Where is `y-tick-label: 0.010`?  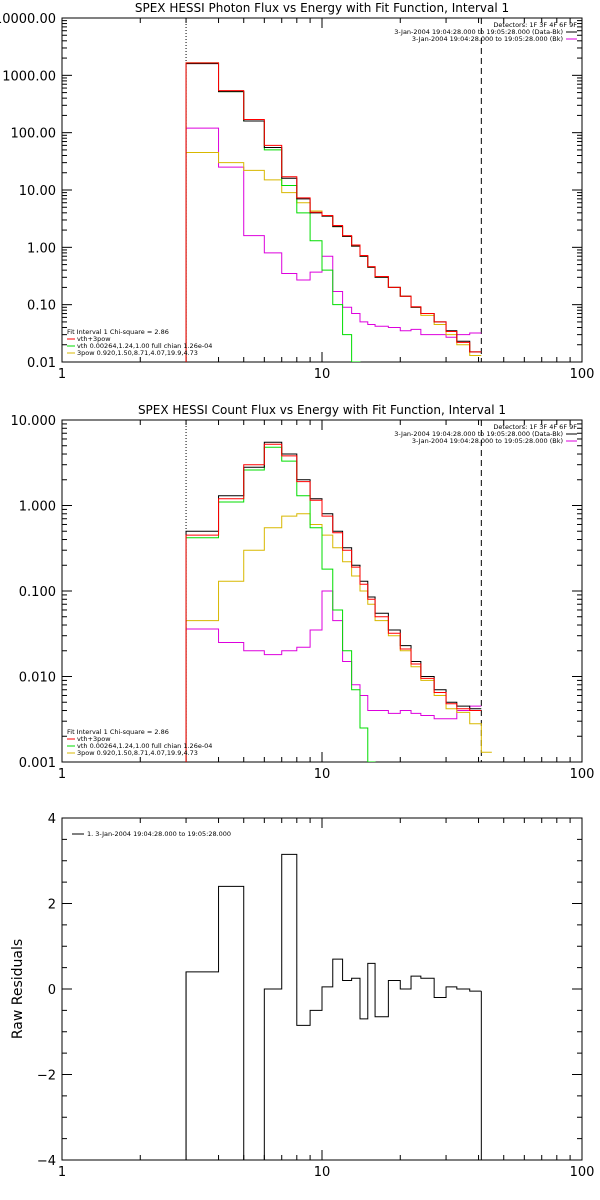 y-tick-label: 0.010 is located at coordinates (37, 678).